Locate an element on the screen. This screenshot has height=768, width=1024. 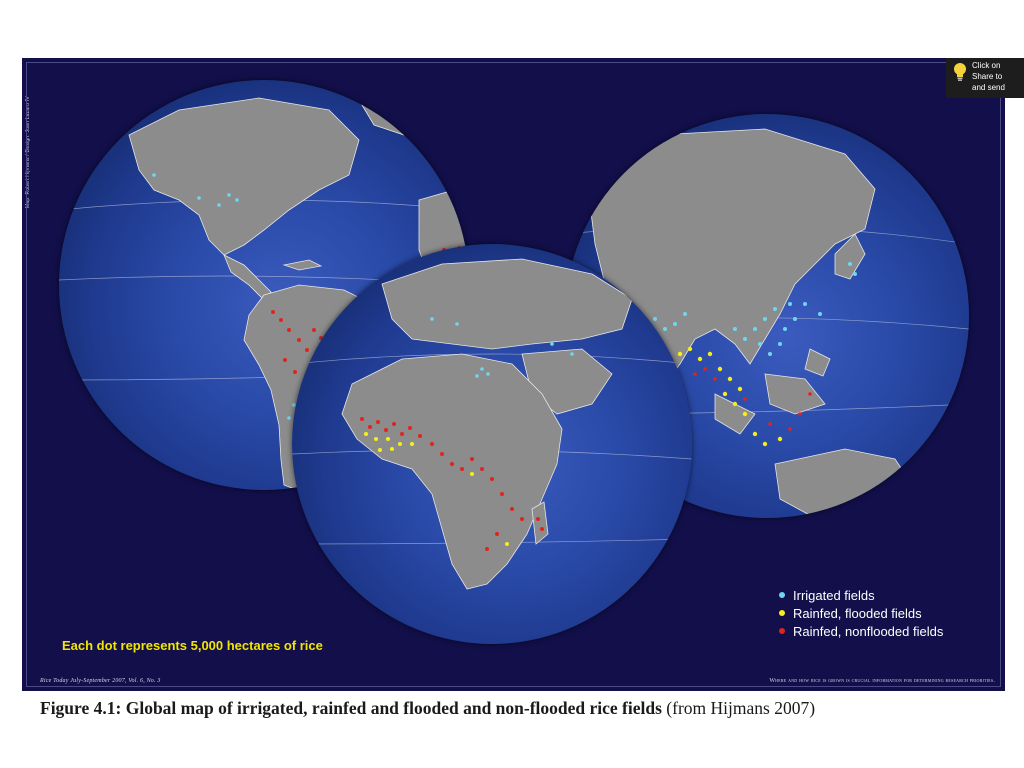
africa-rice-dots is located at coordinates (467, 434).